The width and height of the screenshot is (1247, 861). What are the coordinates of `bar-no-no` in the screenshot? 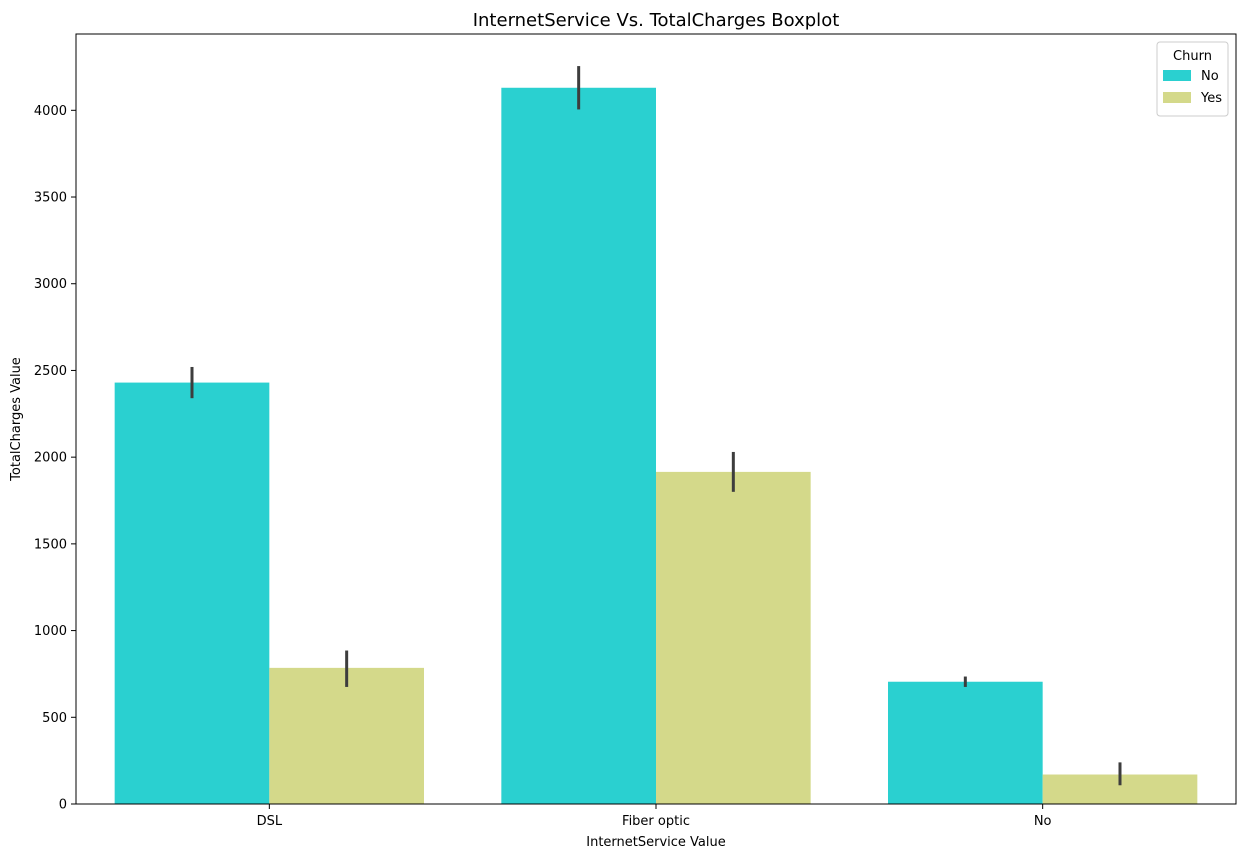 It's located at (965, 742).